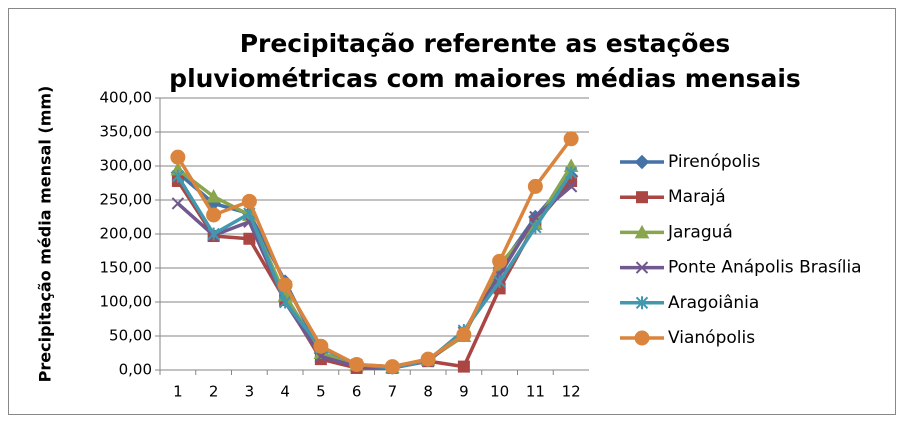 Image resolution: width=904 pixels, height=423 pixels. Describe the element at coordinates (45, 234) in the screenshot. I see `y-axis-label: Precipitação média mensal (mm)` at that location.